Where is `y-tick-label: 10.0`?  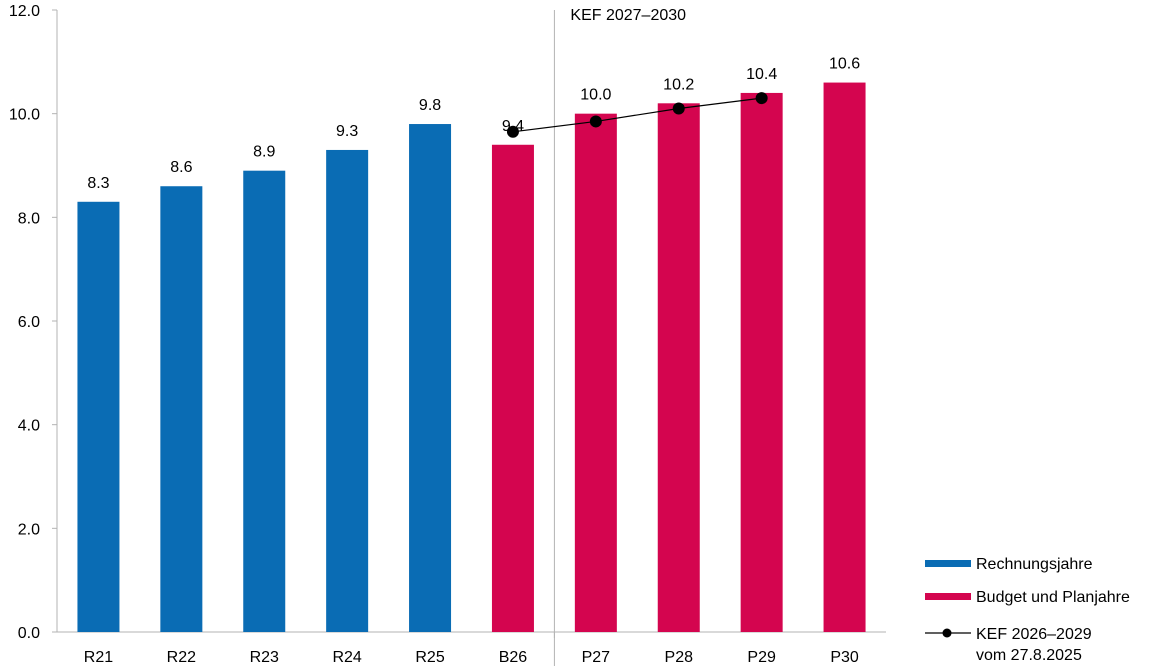
y-tick-label: 10.0 is located at coordinates (24, 115).